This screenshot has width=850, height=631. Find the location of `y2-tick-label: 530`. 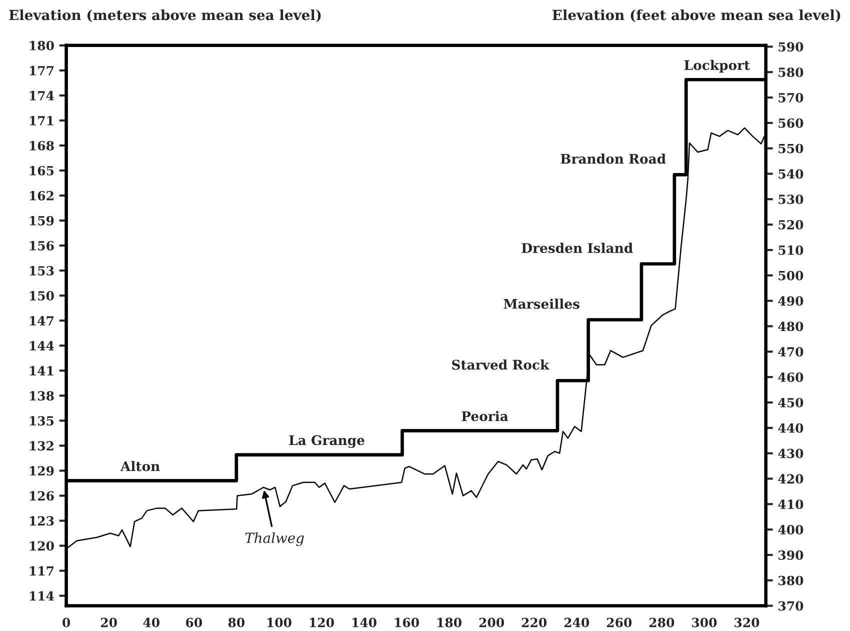

y2-tick-label: 530 is located at coordinates (791, 199).